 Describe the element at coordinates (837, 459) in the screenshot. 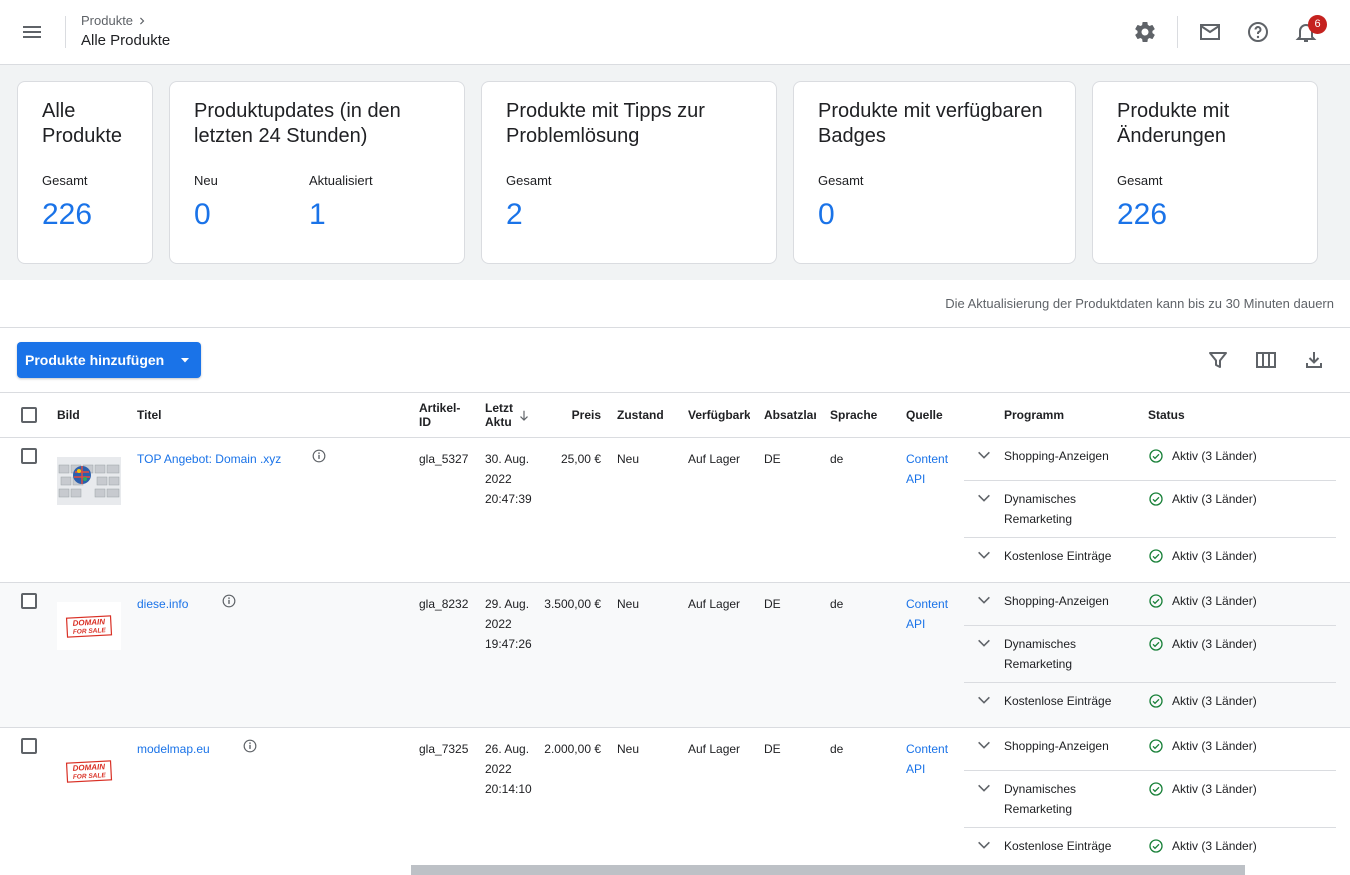

I see `language: de` at that location.